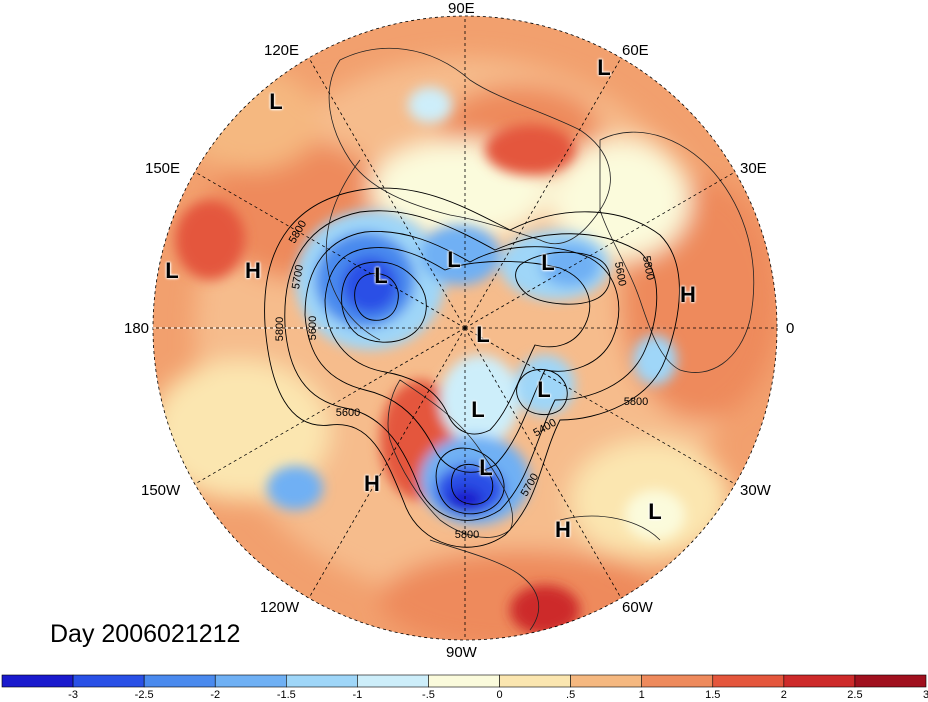  What do you see at coordinates (280, 607) in the screenshot?
I see `lon-label-120w: 120W` at bounding box center [280, 607].